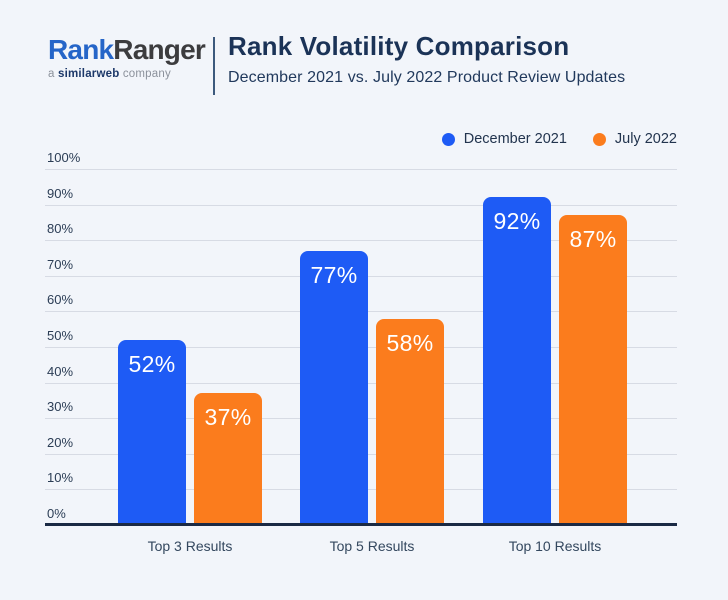  Describe the element at coordinates (555, 361) in the screenshot. I see `bar-group: 92% 87% Top 10 Results` at that location.